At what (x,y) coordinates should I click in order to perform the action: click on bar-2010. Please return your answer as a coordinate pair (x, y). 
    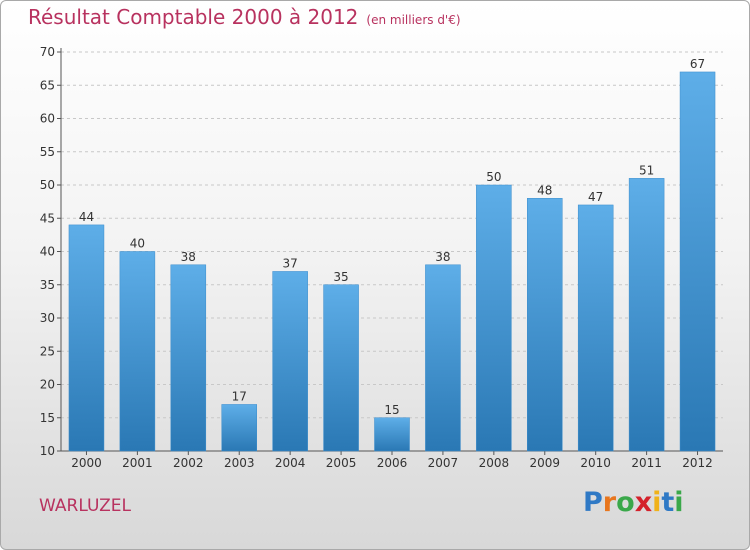
    Looking at the image, I should click on (595, 328).